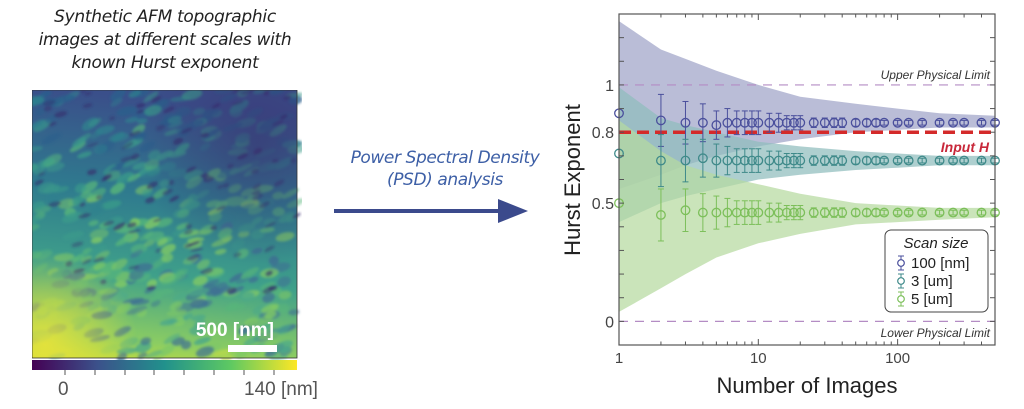 The image size is (1024, 409). I want to click on y-tick-label: 1, so click(609, 86).